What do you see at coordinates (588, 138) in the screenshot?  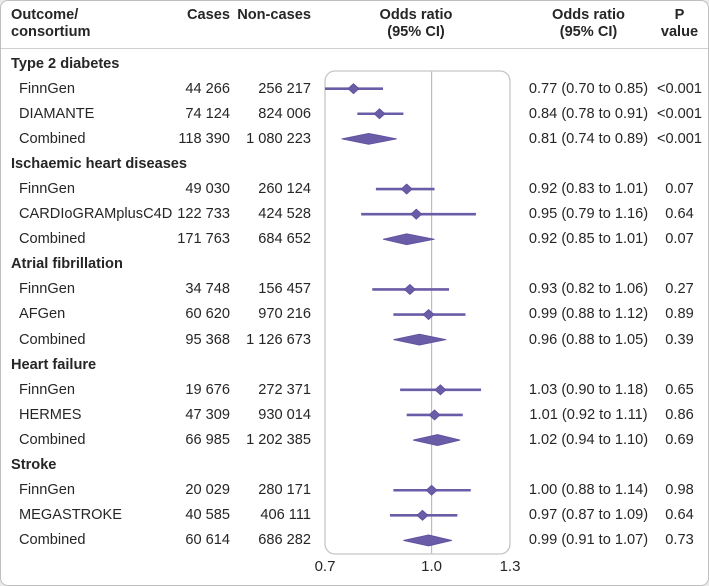 I see `odds-ratio-value: 0.81 (0.74 to 0.89)` at bounding box center [588, 138].